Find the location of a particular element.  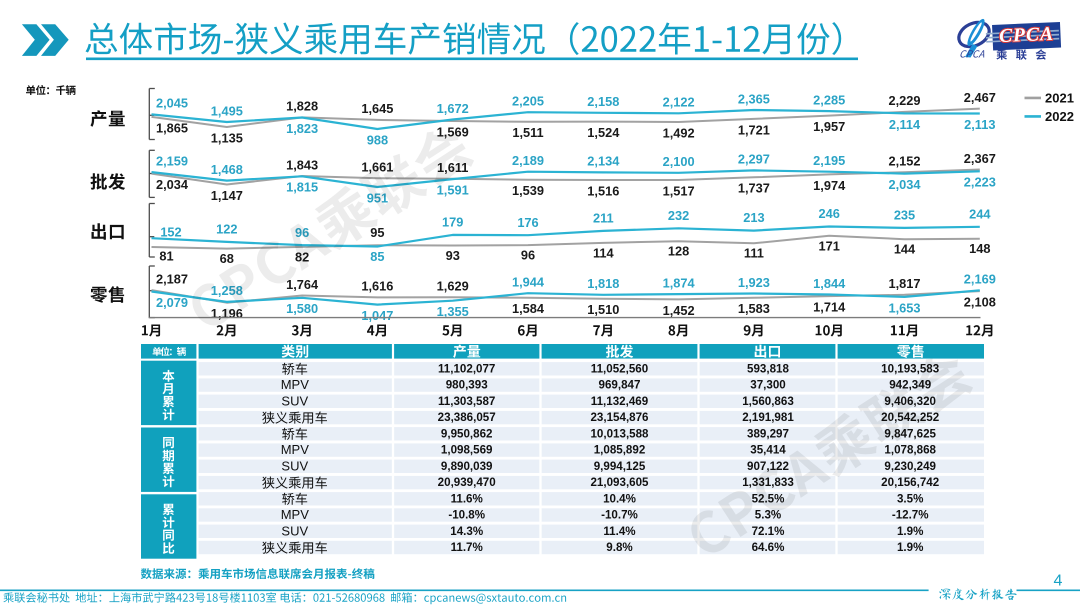

svg-text: 20,939,470 is located at coordinates (467, 482).